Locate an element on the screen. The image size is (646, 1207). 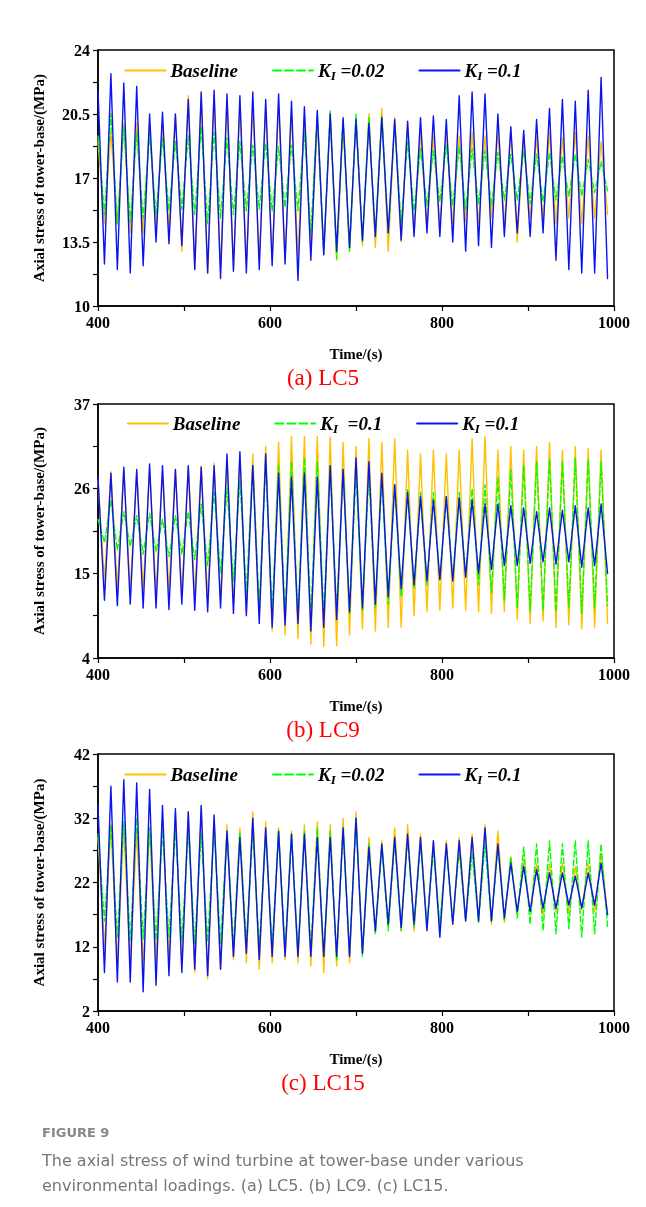
text: (c) LC15 is located at coordinates (323, 1082).